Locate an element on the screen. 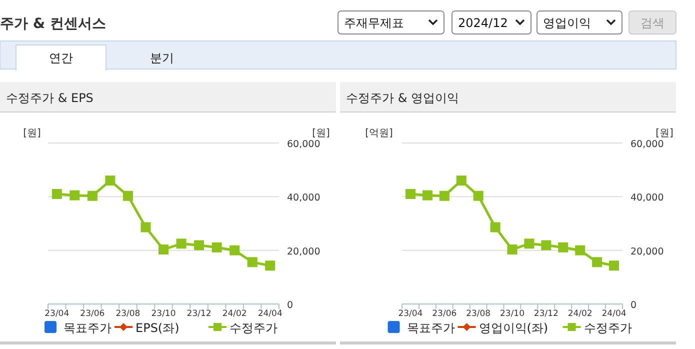 This screenshot has width=695, height=349. text: 주가 & 컨센서스 is located at coordinates (53, 24).